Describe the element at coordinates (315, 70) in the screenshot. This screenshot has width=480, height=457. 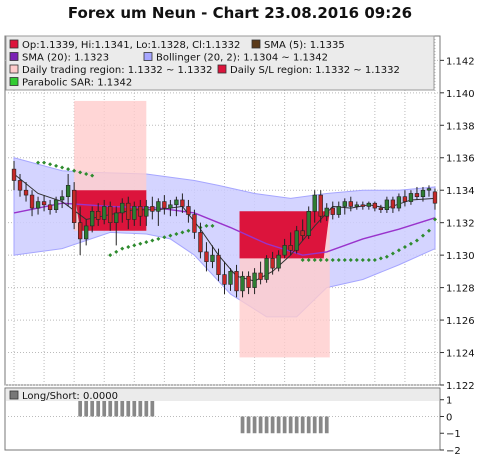
I see `legend-item: Daily S/L region: 1.1332 ~ 1.1332` at that location.